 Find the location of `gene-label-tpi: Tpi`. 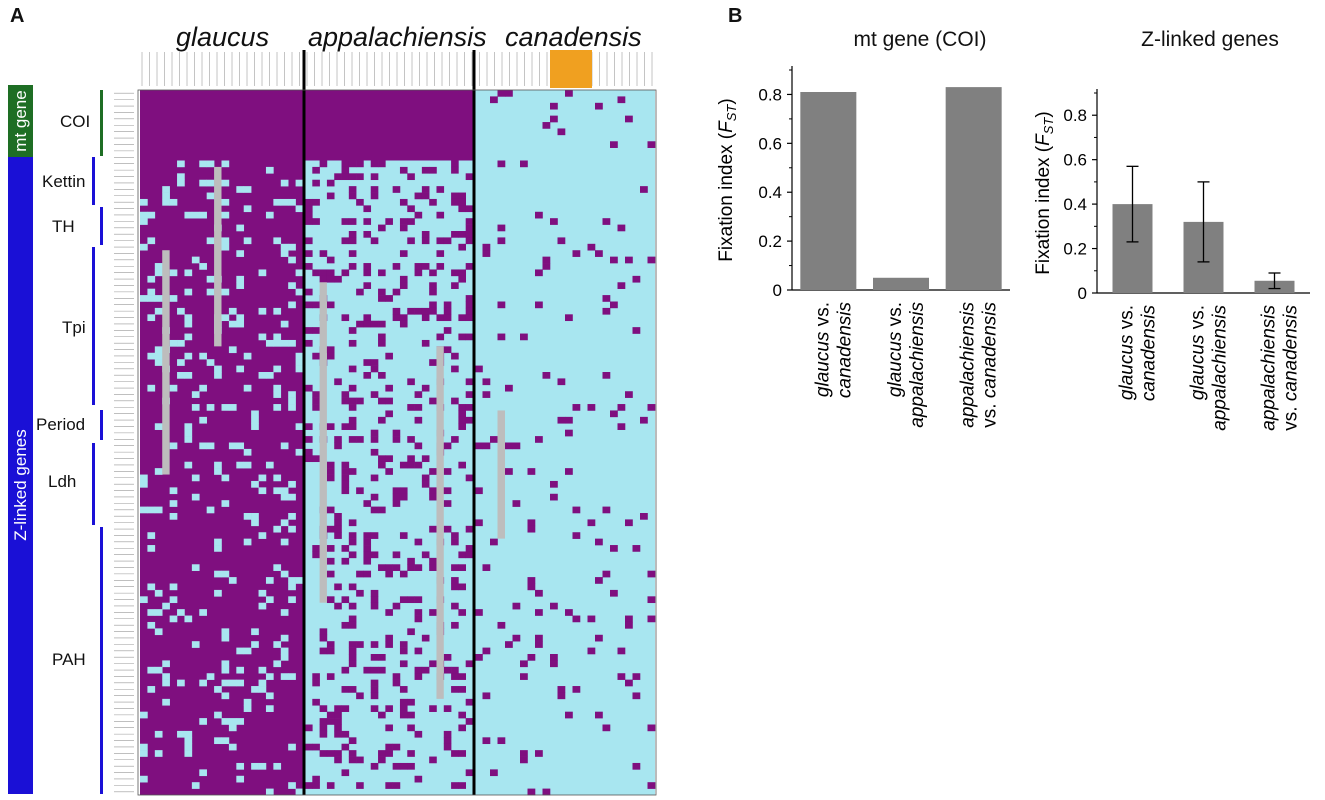

gene-label-tpi: Tpi is located at coordinates (74, 327).